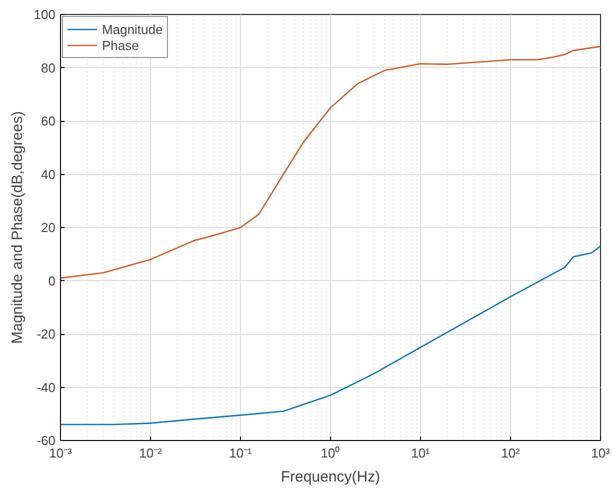 Image resolution: width=614 pixels, height=488 pixels. What do you see at coordinates (61, 453) in the screenshot?
I see `x-tick-label: 10⁻³` at bounding box center [61, 453].